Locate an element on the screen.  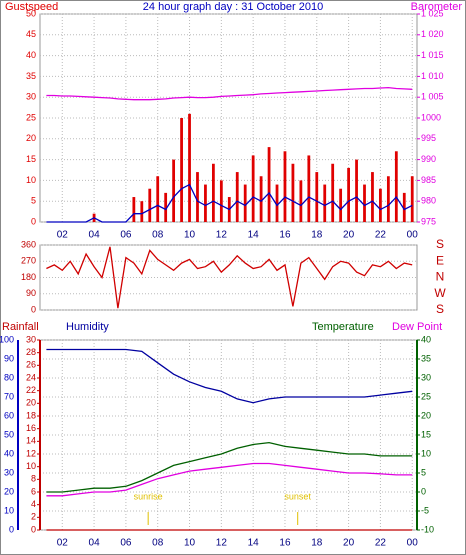
direction-label: S is located at coordinates (440, 309).